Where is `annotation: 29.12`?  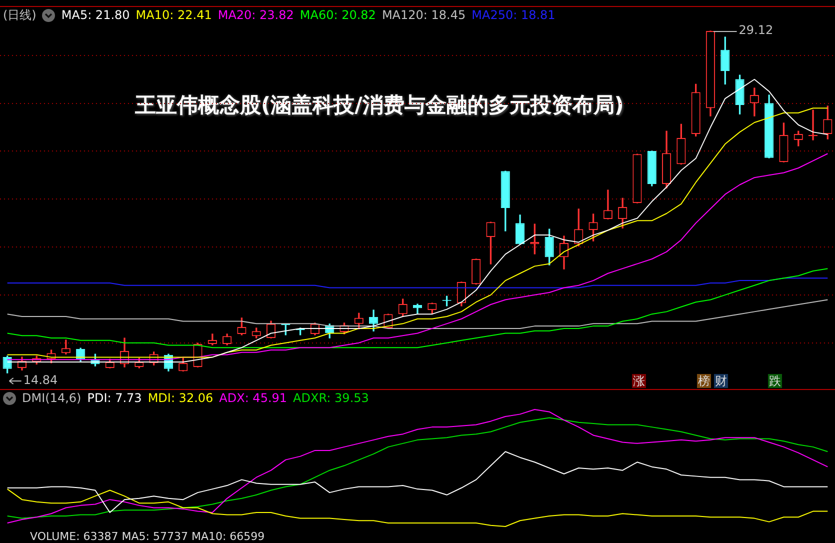 annotation: 29.12 is located at coordinates (756, 30).